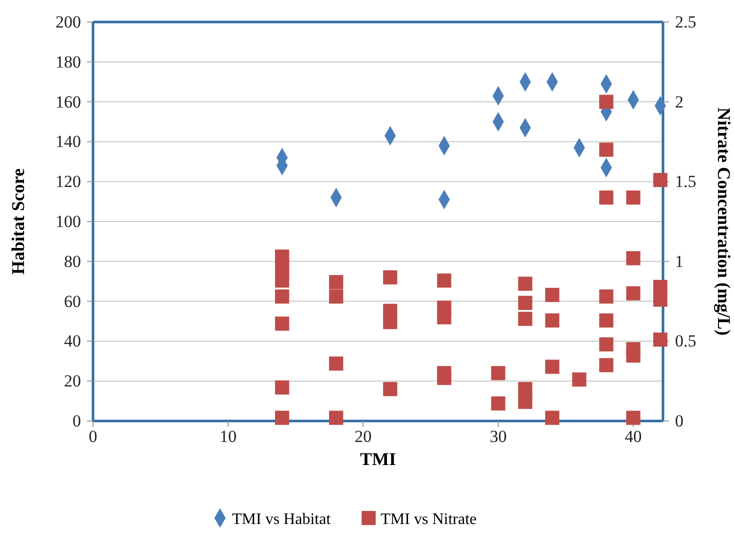 The width and height of the screenshot is (734, 540). What do you see at coordinates (68, 62) in the screenshot?
I see `y-tick-label: 180` at bounding box center [68, 62].